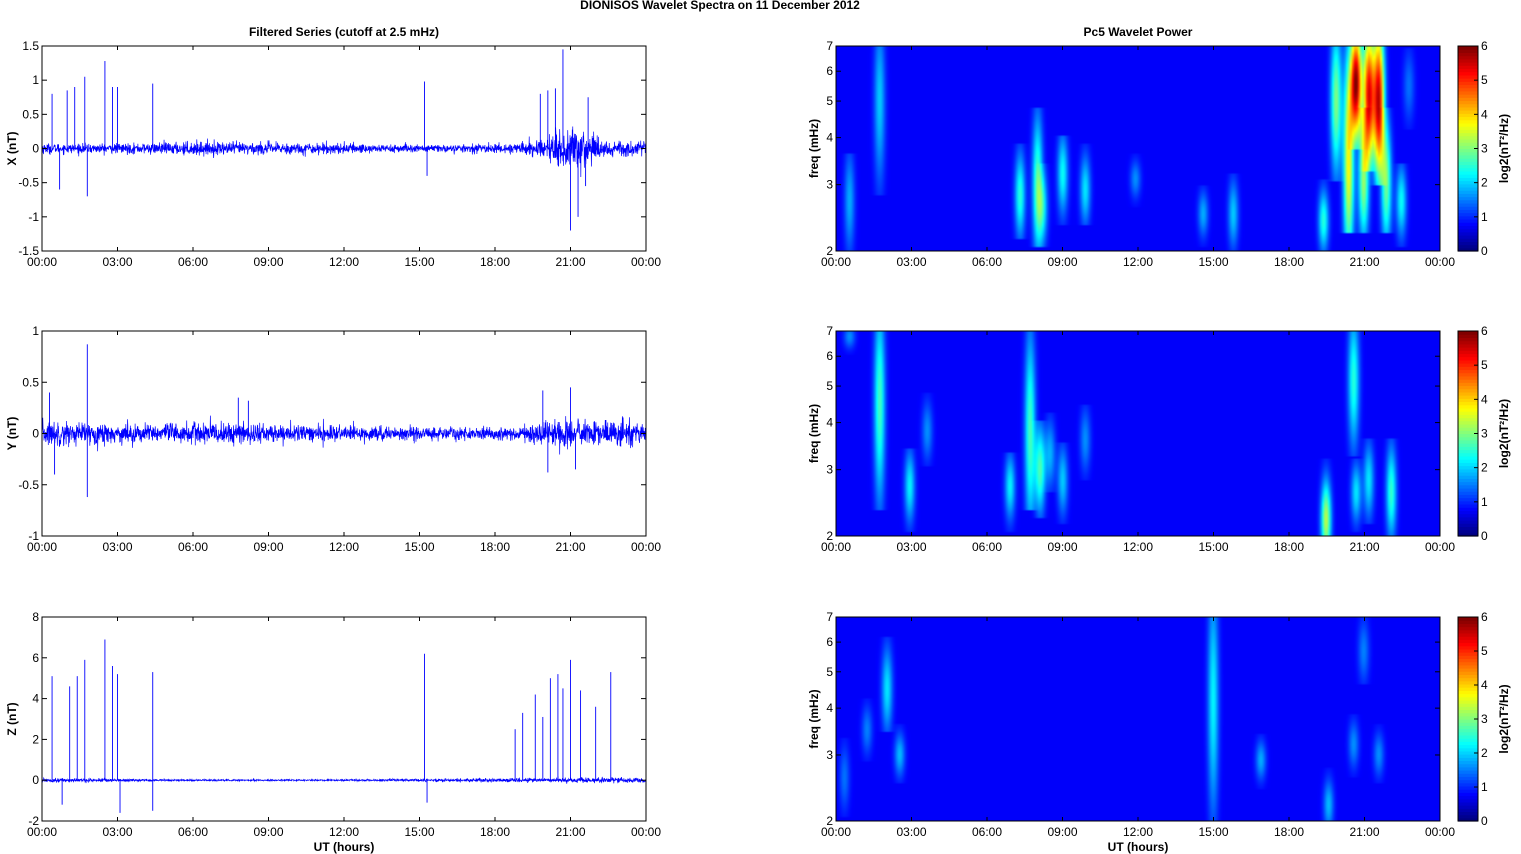  Describe the element at coordinates (1484, 365) in the screenshot. I see `colorbar-tick-label: 5` at that location.